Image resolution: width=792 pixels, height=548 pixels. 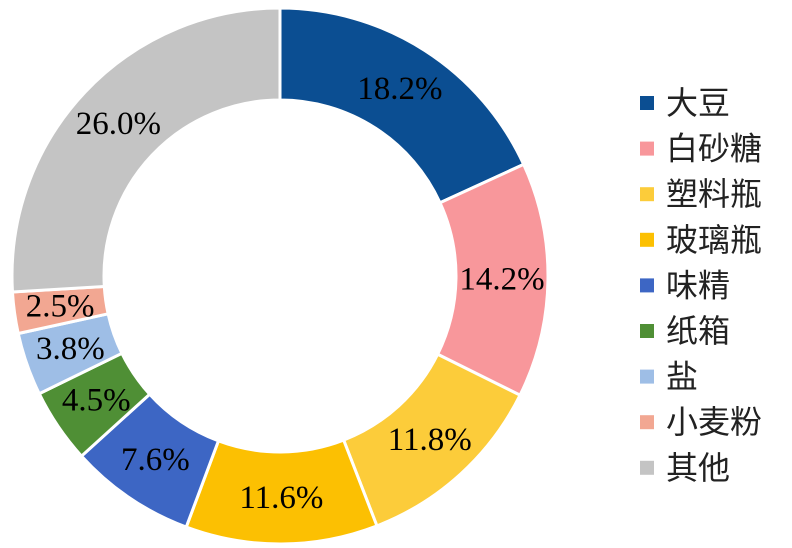 What do you see at coordinates (647, 194) in the screenshot?
I see `legend-swatch-plastic-bottle` at bounding box center [647, 194].